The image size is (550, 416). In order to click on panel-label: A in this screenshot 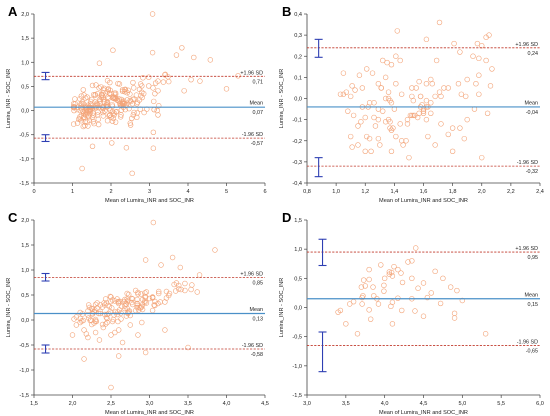, I will do `click(13, 11)`.